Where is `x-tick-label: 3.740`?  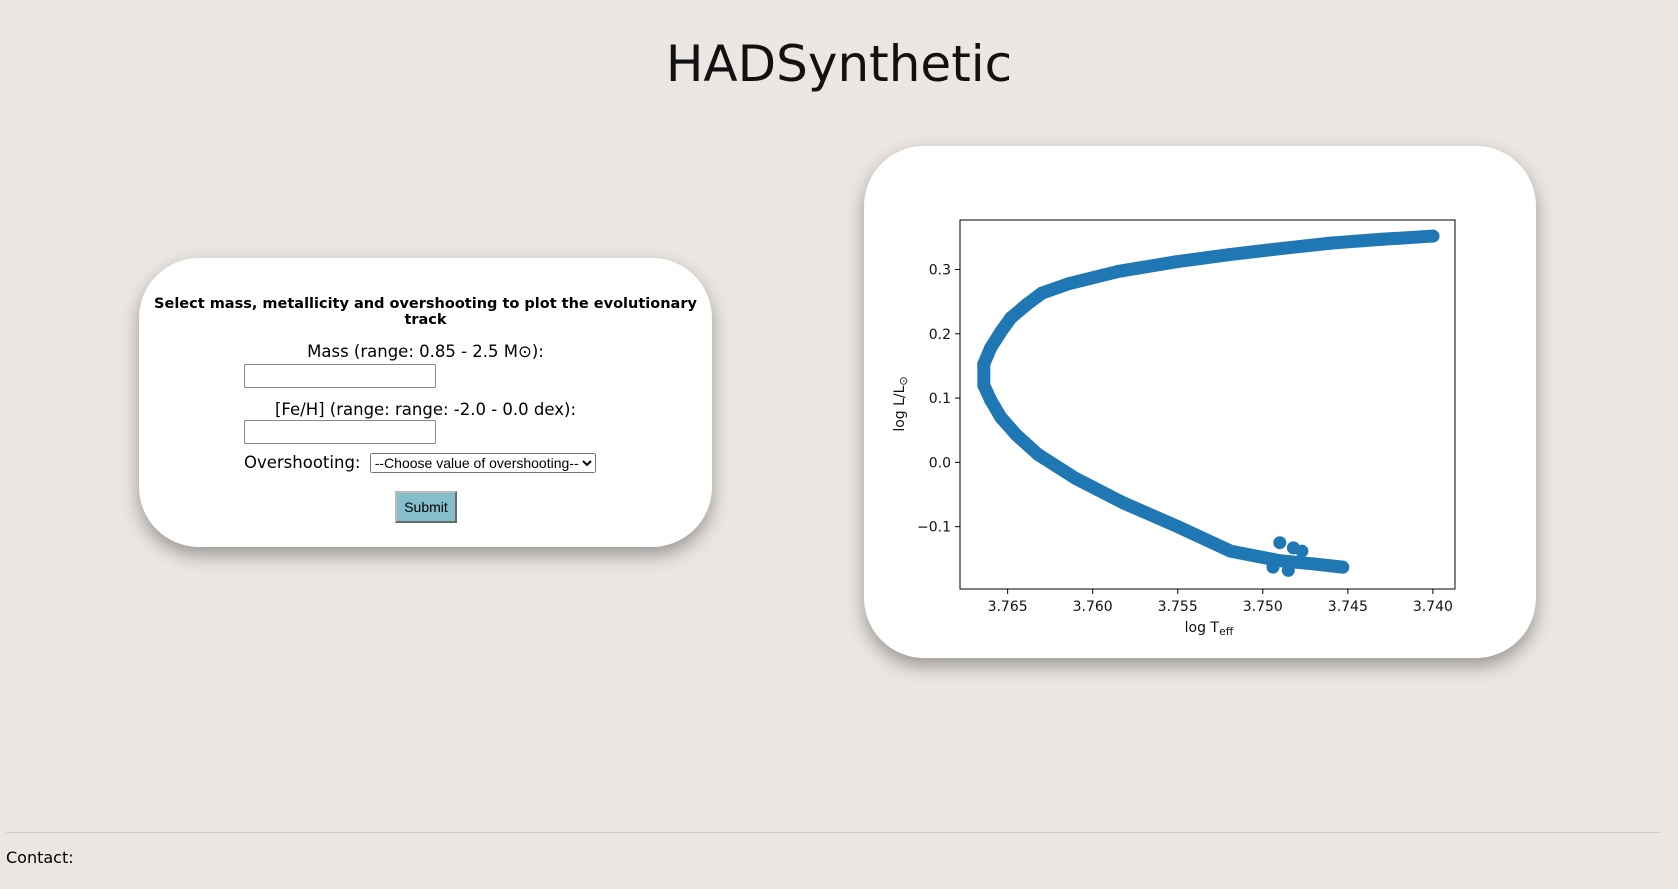
x-tick-label: 3.740 is located at coordinates (1433, 607).